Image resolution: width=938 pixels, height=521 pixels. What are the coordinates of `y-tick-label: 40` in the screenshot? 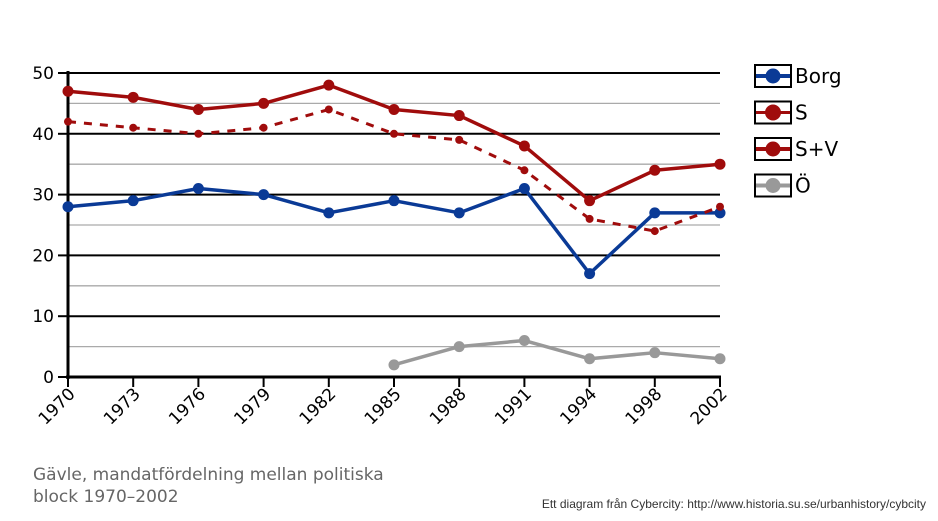 It's located at (43, 135).